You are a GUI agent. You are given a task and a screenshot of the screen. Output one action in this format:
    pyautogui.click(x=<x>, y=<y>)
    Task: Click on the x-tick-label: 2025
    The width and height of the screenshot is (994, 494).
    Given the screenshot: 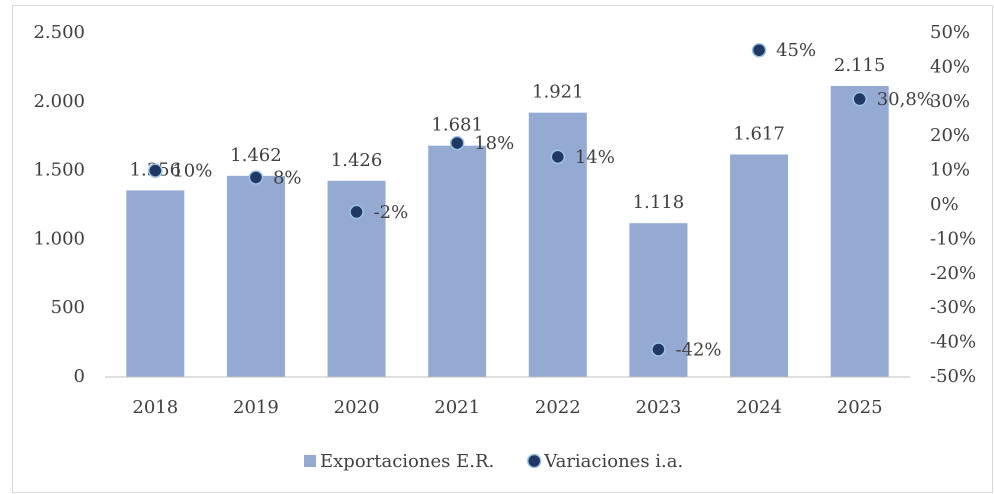 What is the action you would take?
    pyautogui.click(x=860, y=407)
    